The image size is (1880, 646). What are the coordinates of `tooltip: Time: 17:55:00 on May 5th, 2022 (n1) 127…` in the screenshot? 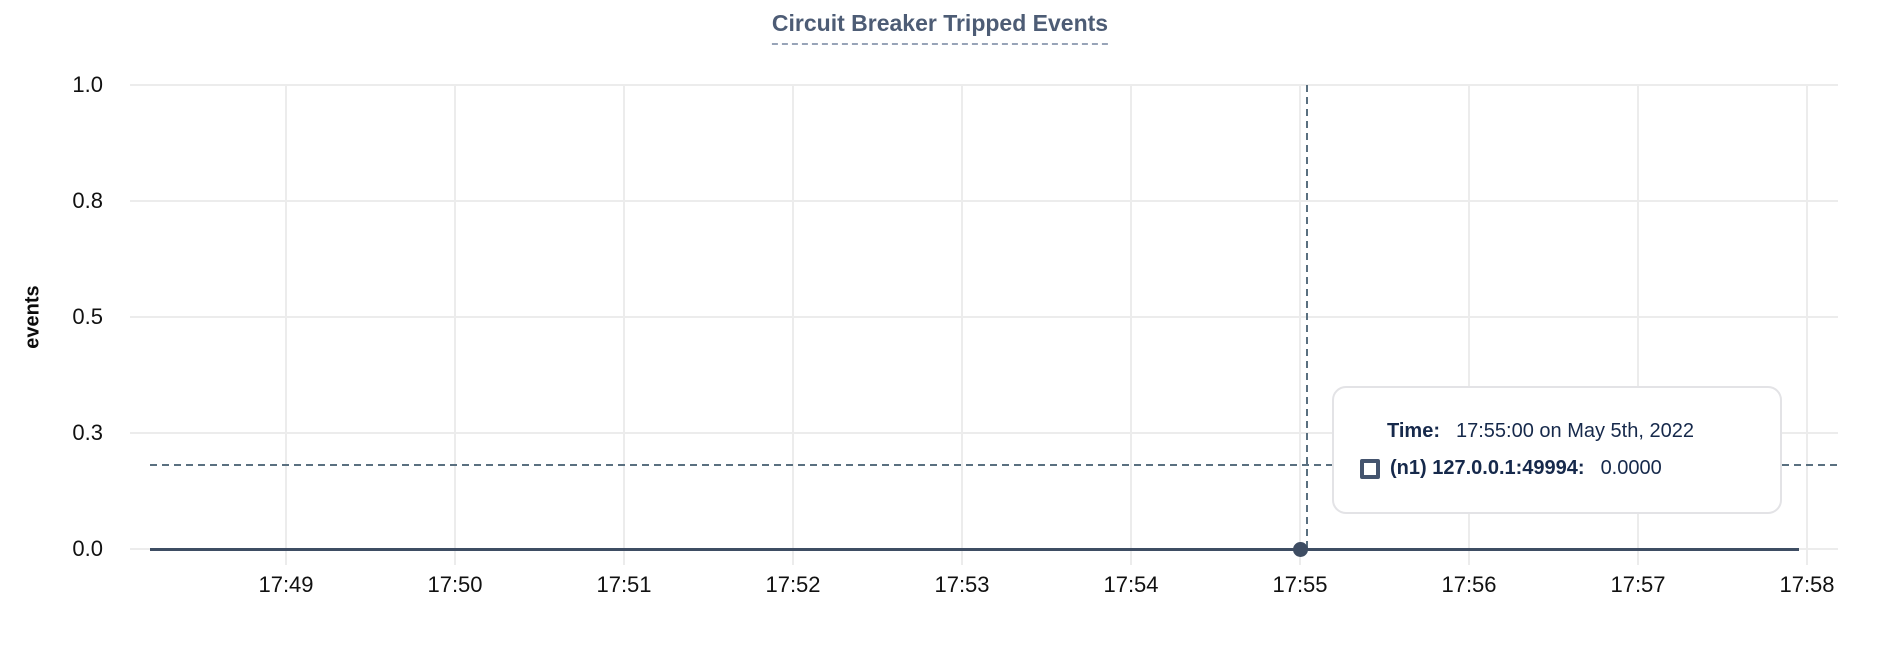 It's located at (1557, 450).